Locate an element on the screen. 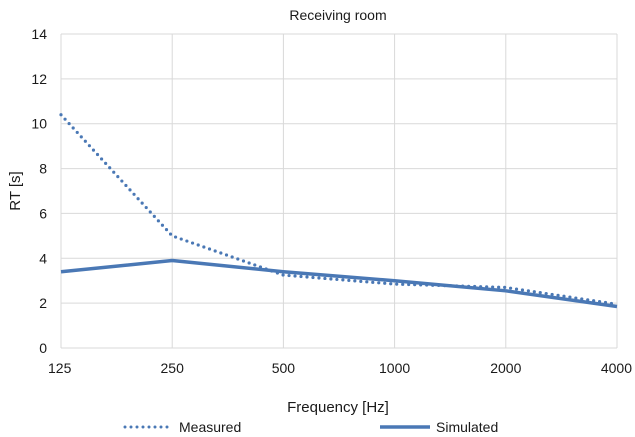 This screenshot has height=437, width=635. series-line-simulated is located at coordinates (339, 283).